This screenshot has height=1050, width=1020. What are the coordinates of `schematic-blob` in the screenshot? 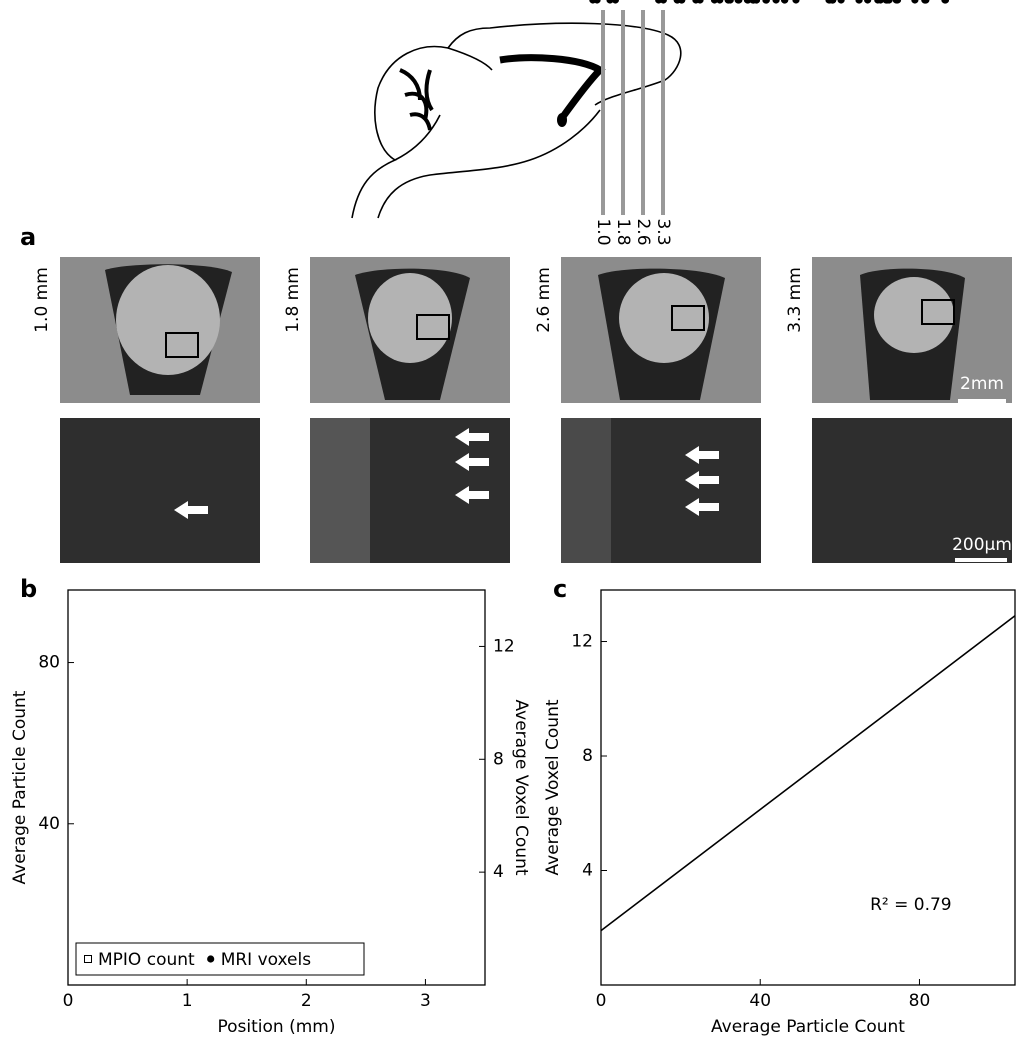 It's located at (562, 120).